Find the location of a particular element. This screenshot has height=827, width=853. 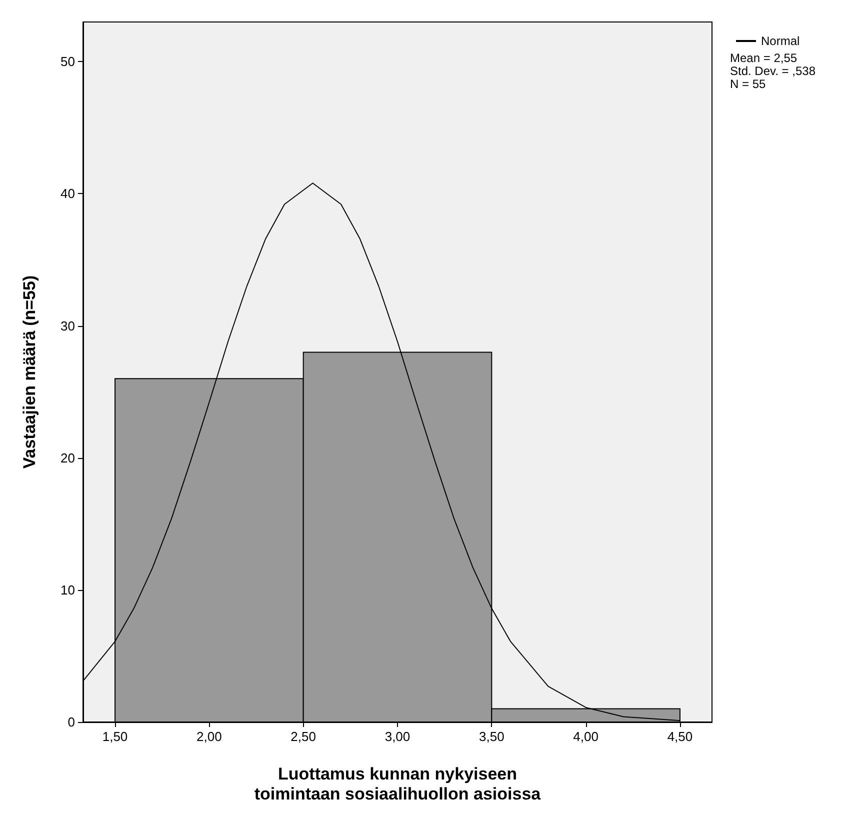

text: Std. Dev. = ,538 is located at coordinates (773, 71).